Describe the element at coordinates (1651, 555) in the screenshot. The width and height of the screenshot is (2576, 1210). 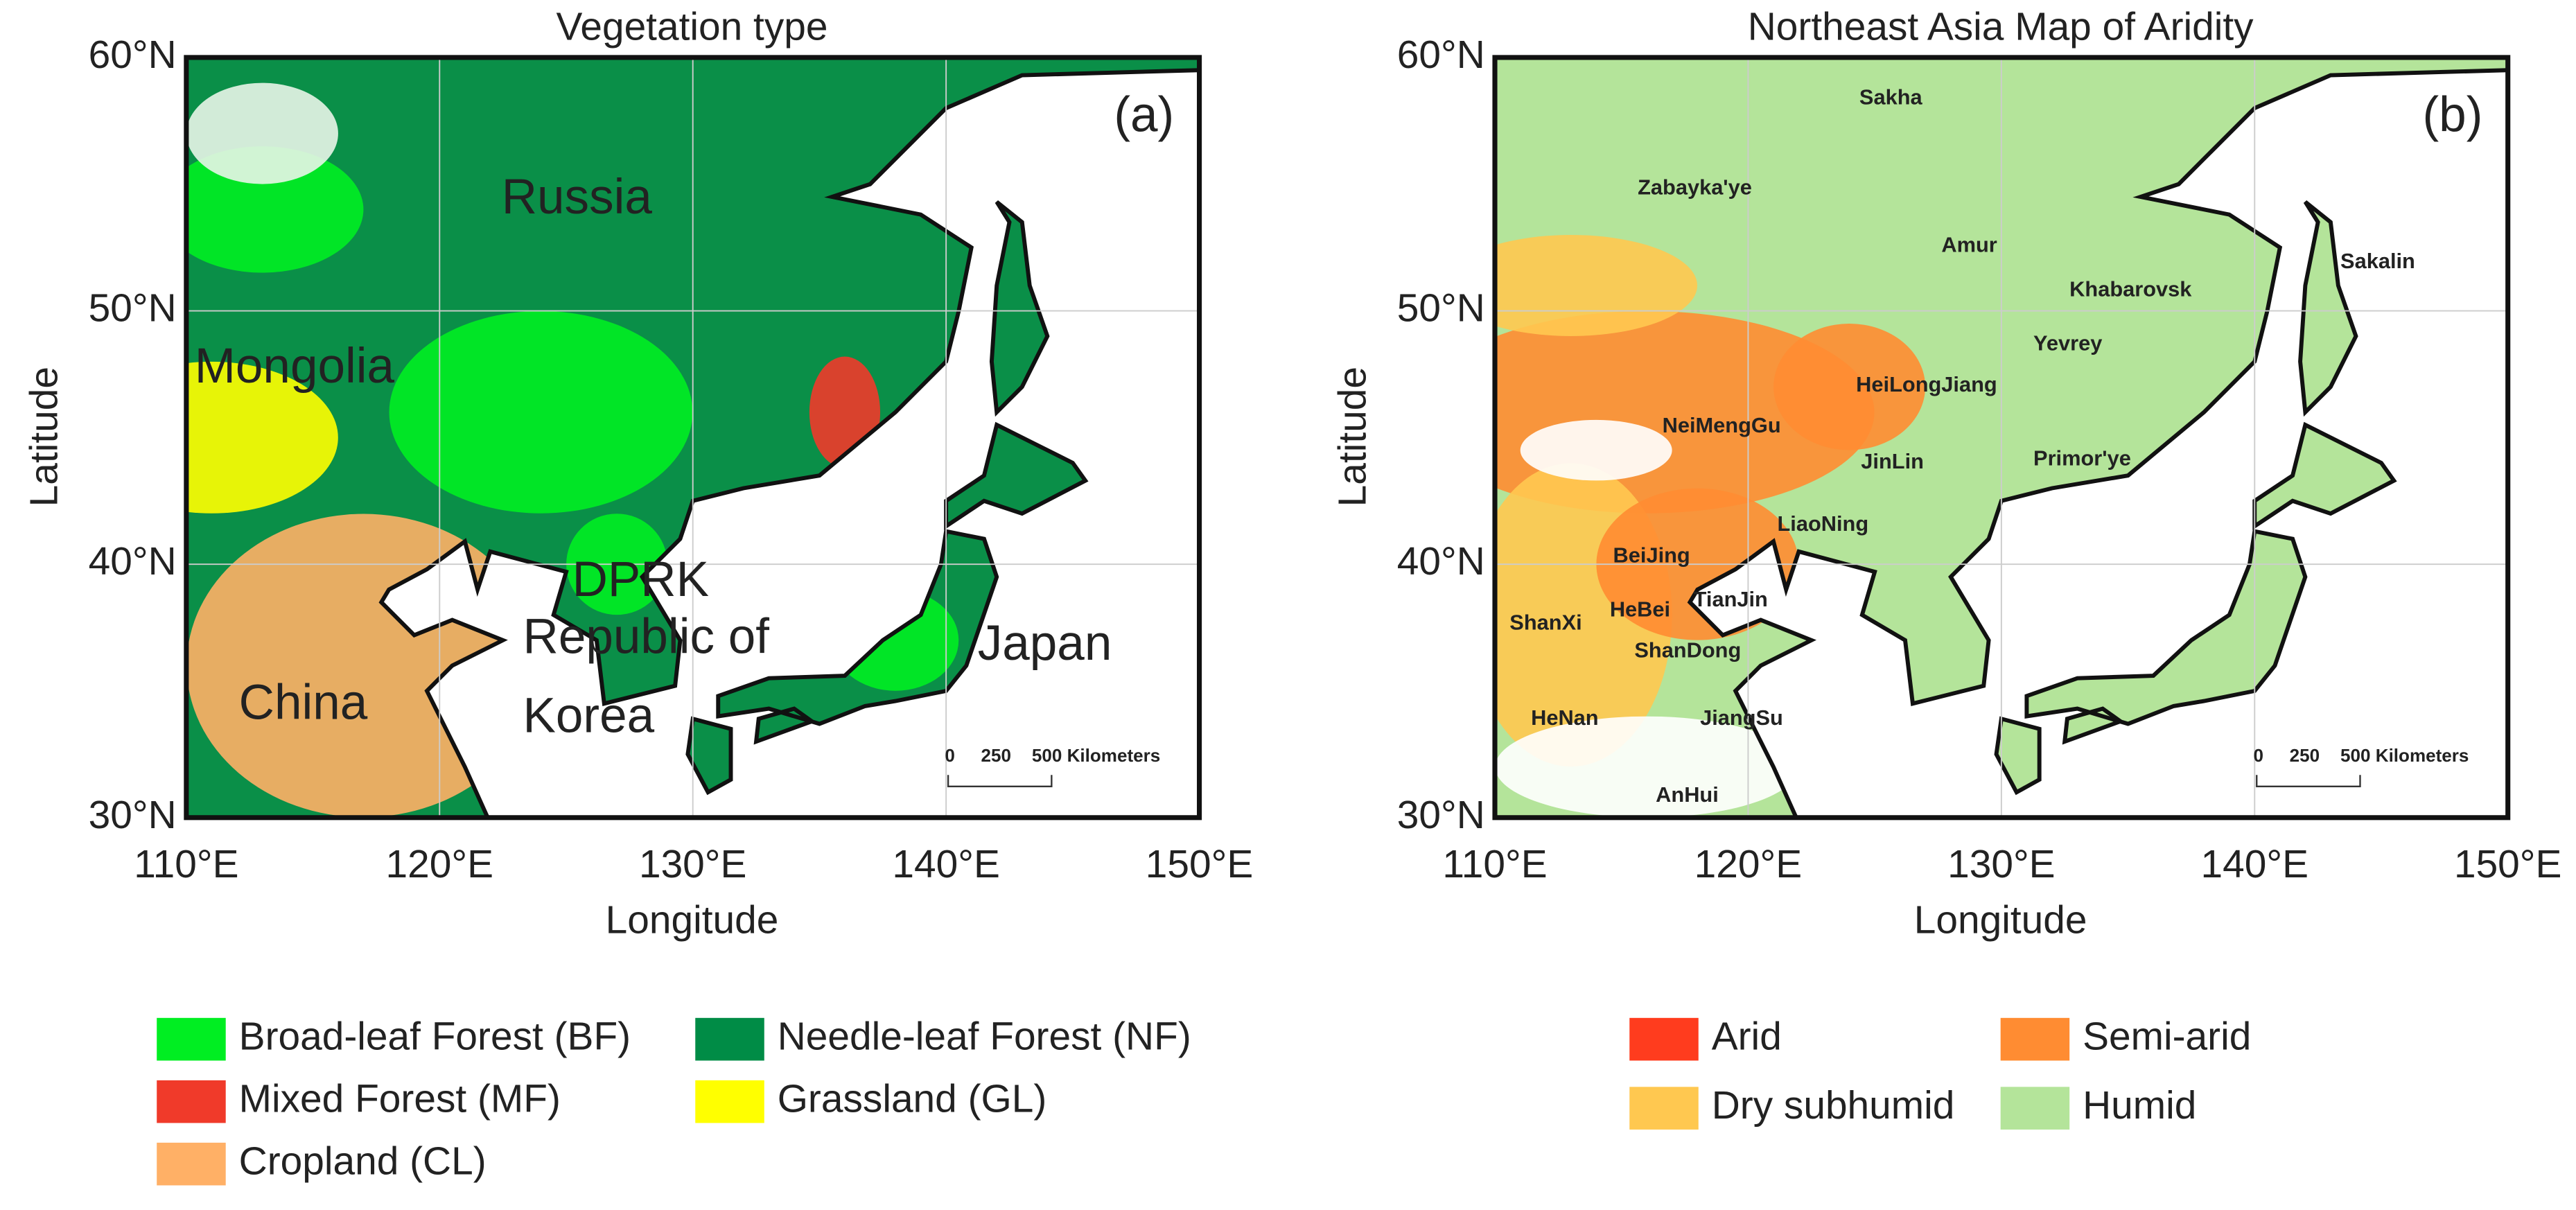
I see `place-label: BeiJing` at that location.